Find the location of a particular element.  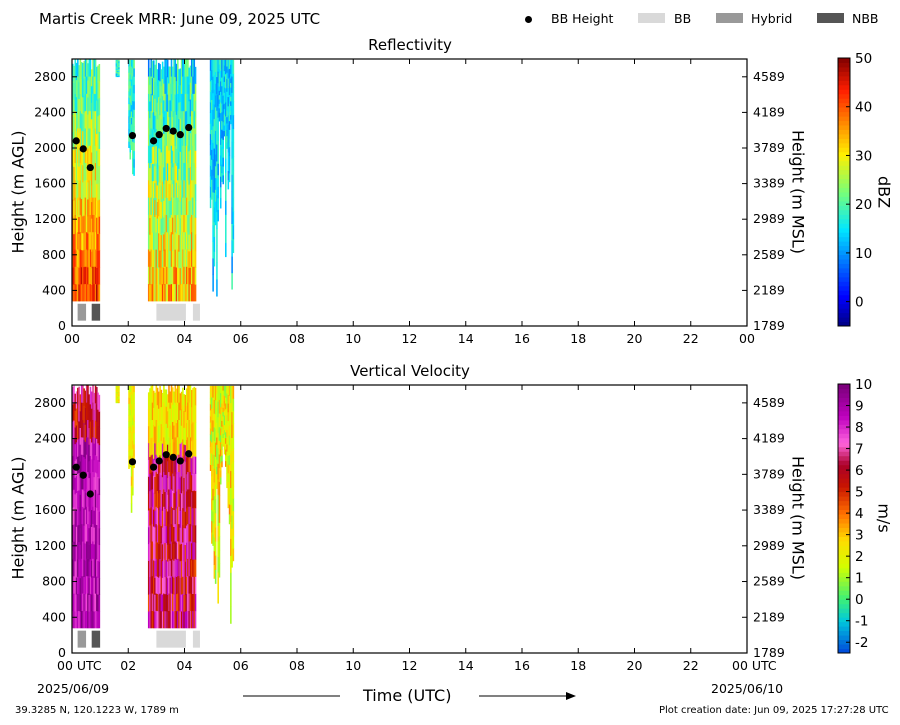

y-tick-right-label: 2589 is located at coordinates (769, 254).